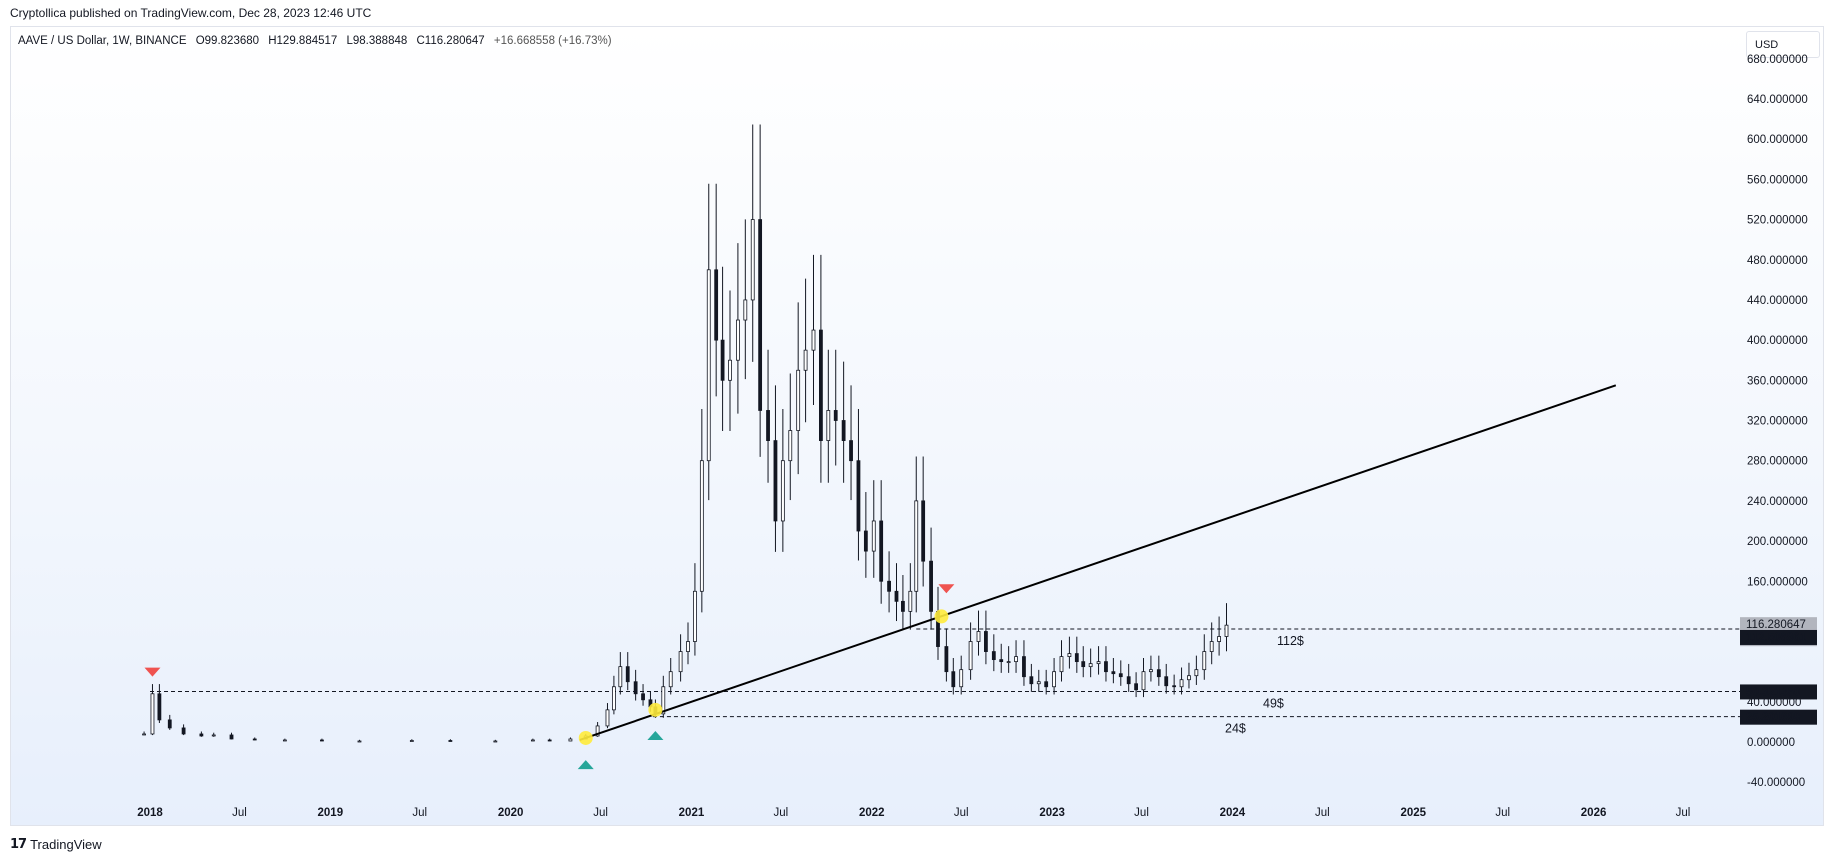 The height and width of the screenshot is (861, 1835). I want to click on y-tick-label: 440.000000, so click(1777, 301).